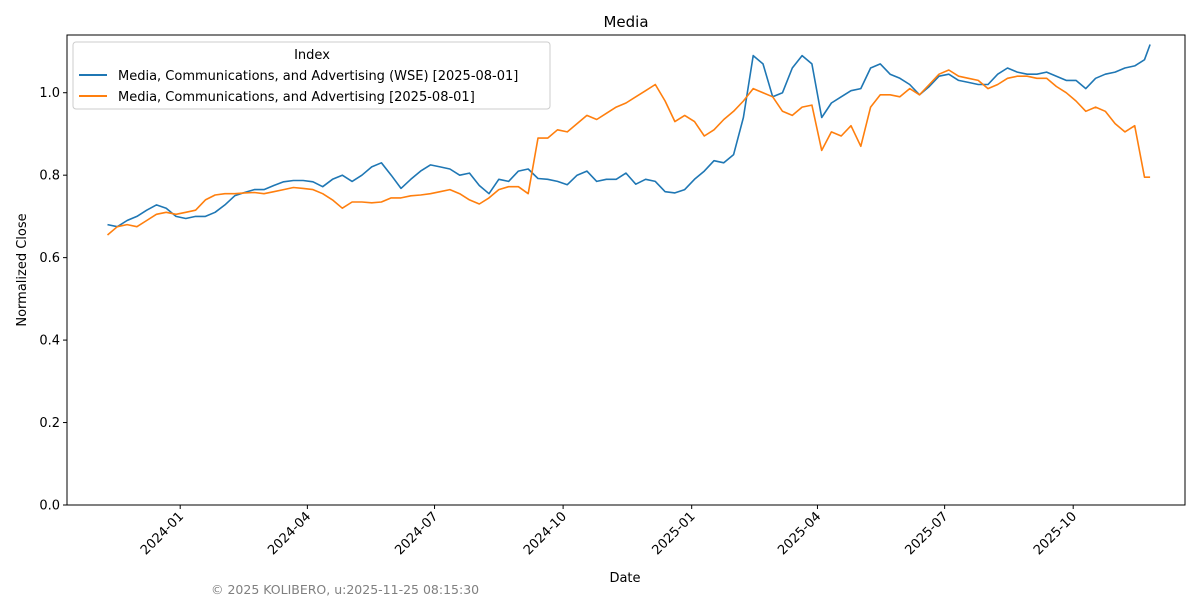  I want to click on y-tick-label: 0.4, so click(49, 341).